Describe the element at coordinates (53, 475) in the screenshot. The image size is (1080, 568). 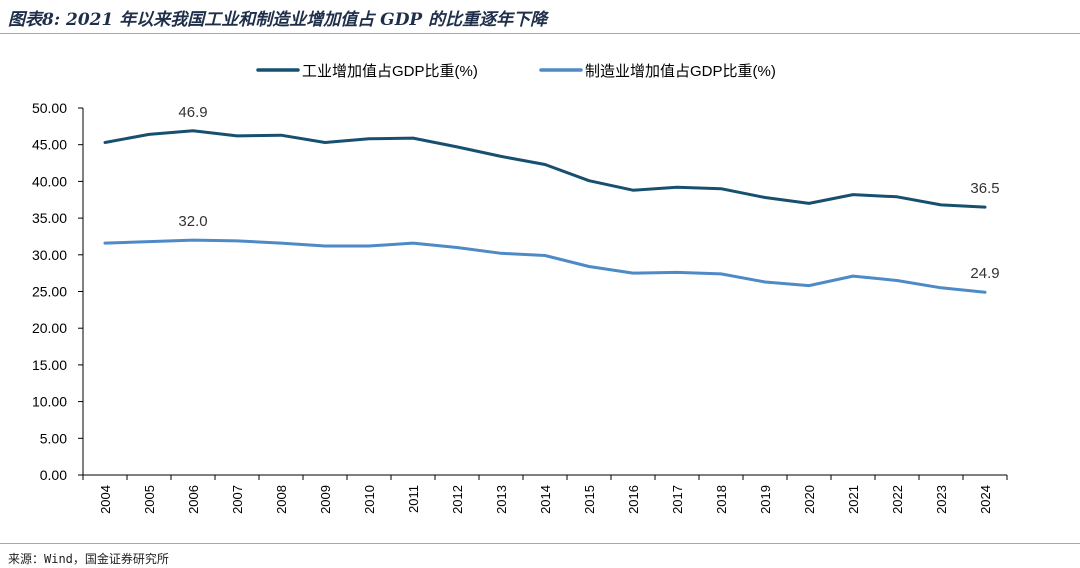
I see `y-tick-label: 0.00` at that location.